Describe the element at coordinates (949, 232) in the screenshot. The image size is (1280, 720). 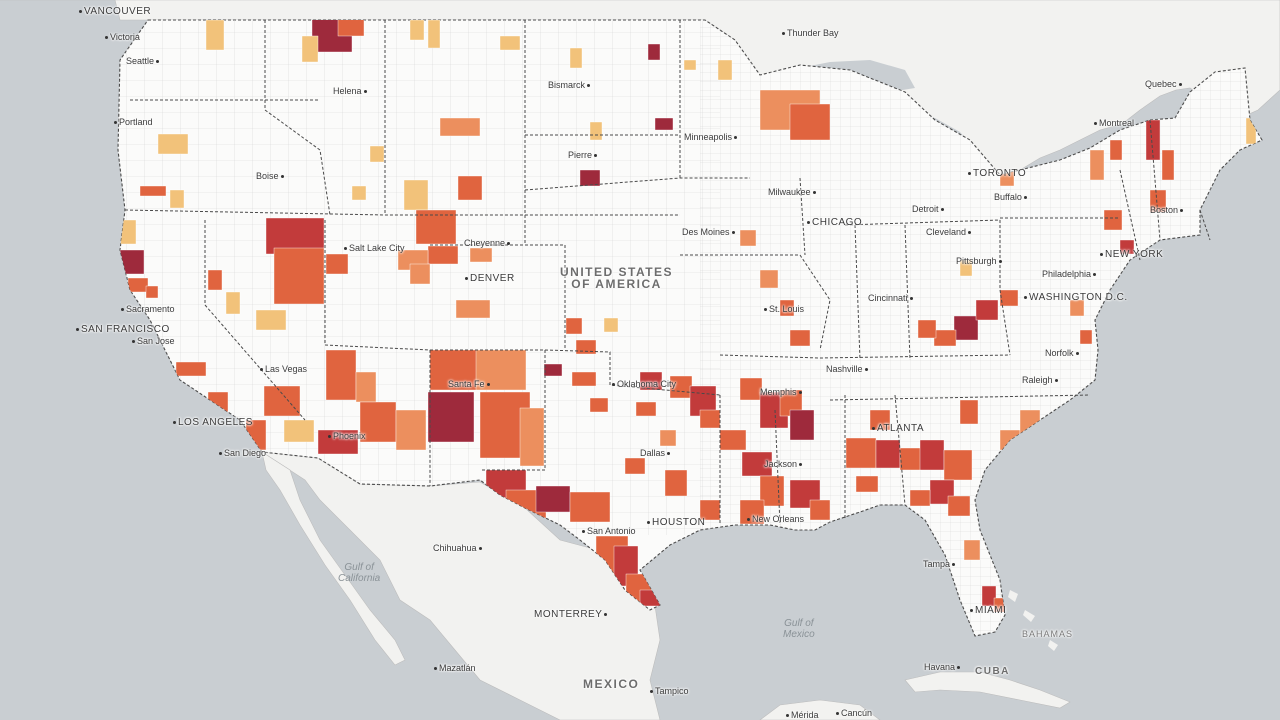
I see `city-label: Cleveland` at that location.